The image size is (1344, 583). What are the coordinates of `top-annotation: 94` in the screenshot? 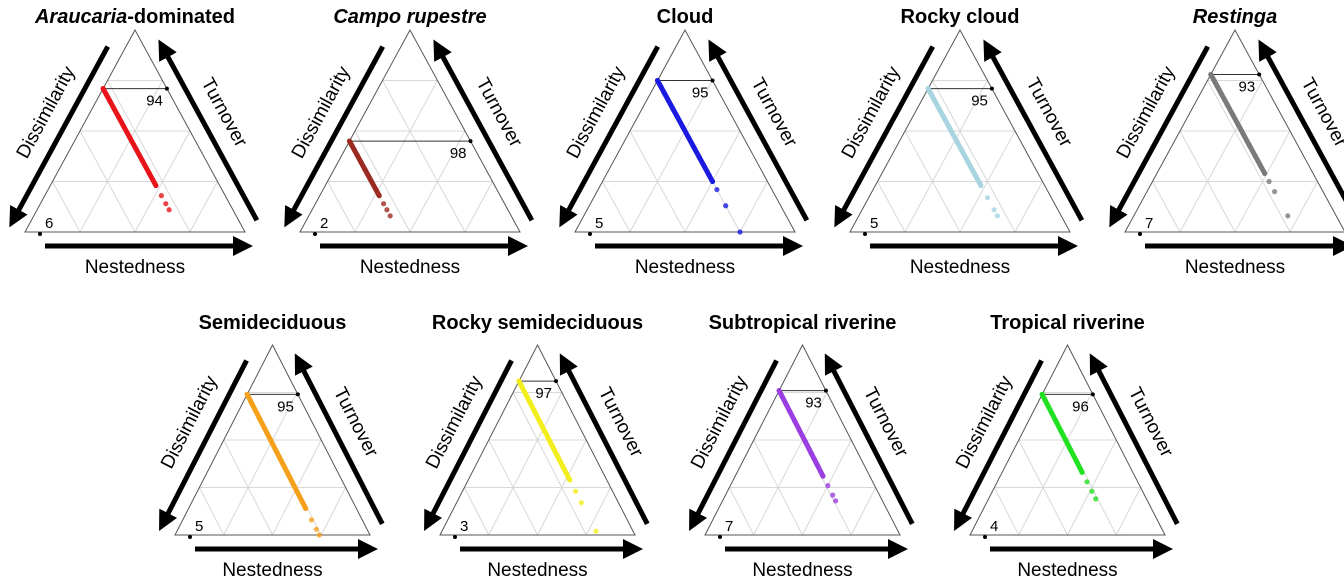 It's located at (154, 101).